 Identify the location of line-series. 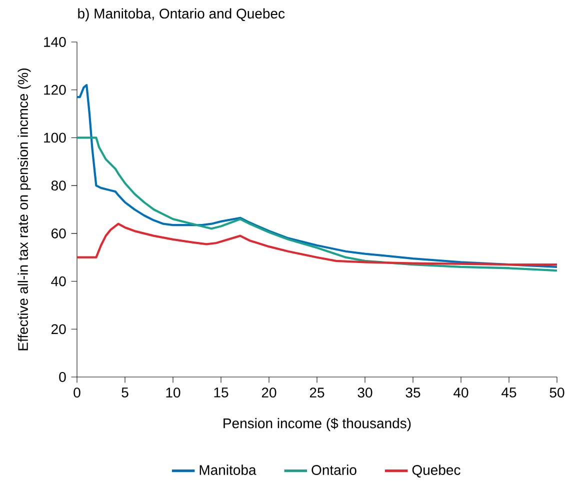
(317, 244).